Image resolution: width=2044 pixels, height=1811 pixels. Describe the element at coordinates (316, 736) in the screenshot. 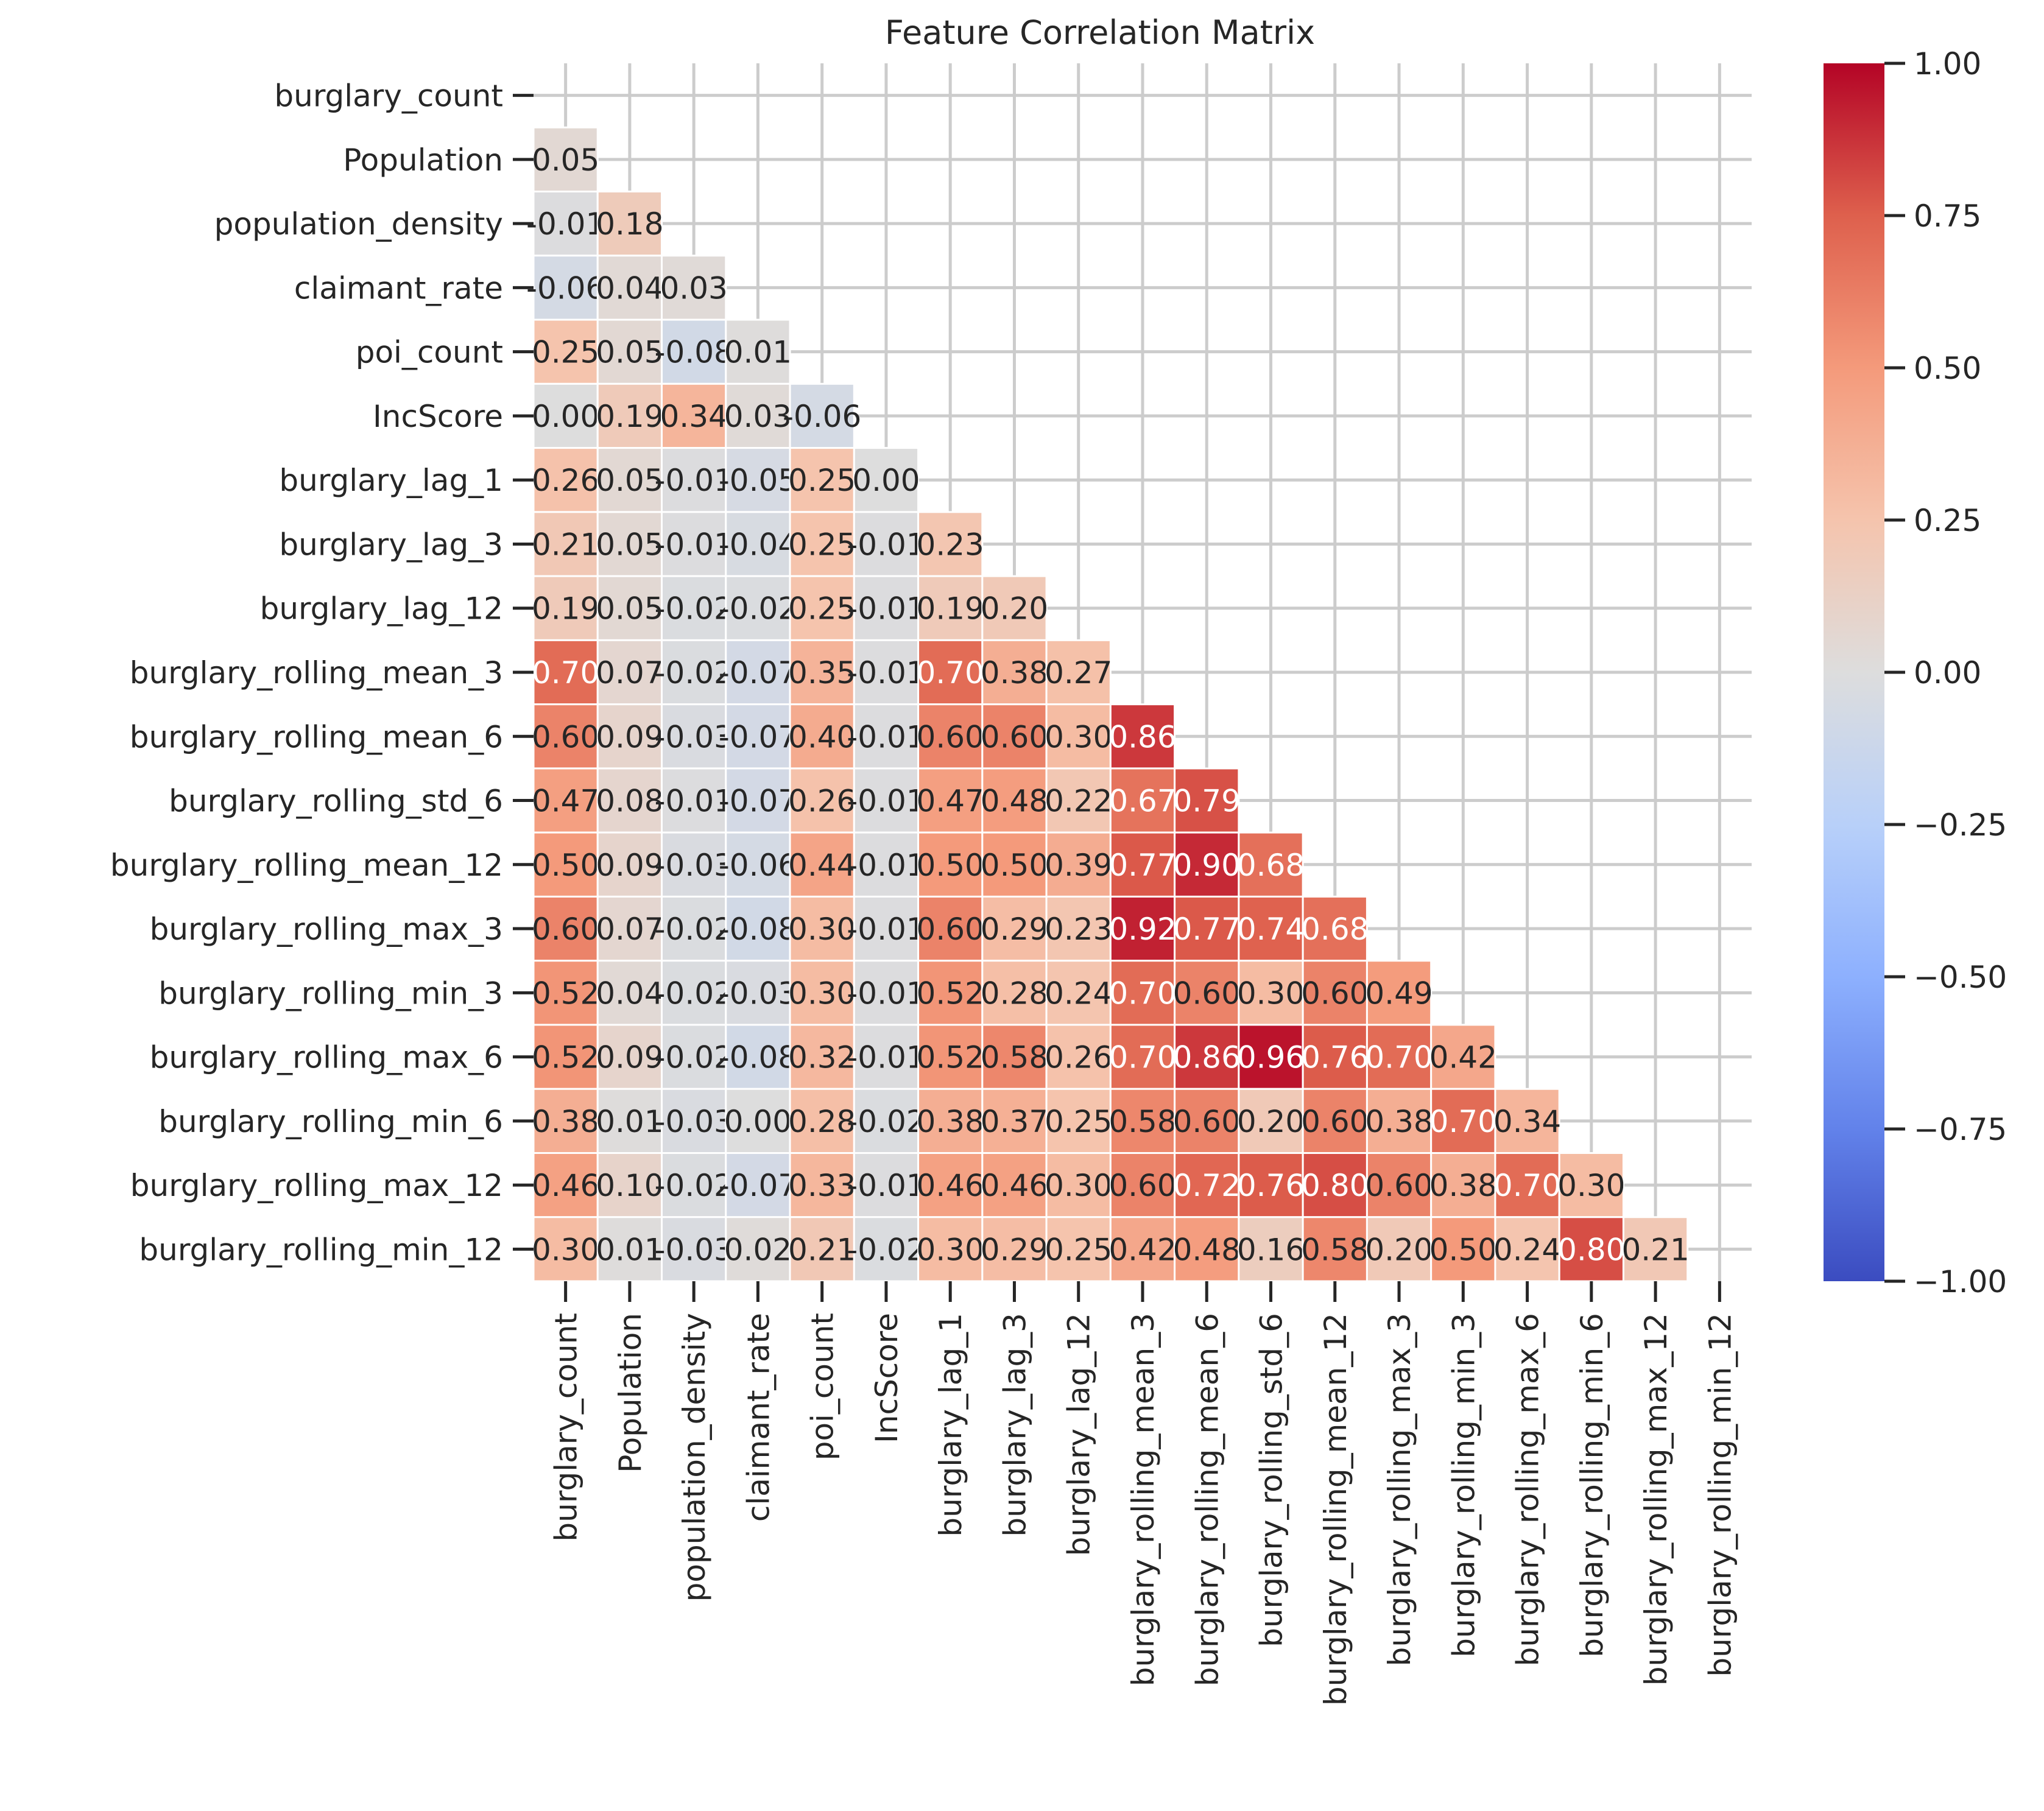

I see `y-tick-label: burglary_rolling_mean_6` at that location.